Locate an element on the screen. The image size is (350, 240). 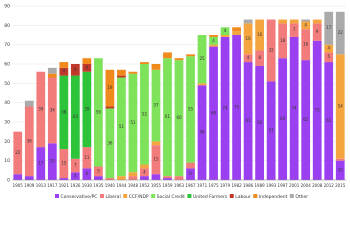
data-label: 38 is located at coordinates (64, 111).